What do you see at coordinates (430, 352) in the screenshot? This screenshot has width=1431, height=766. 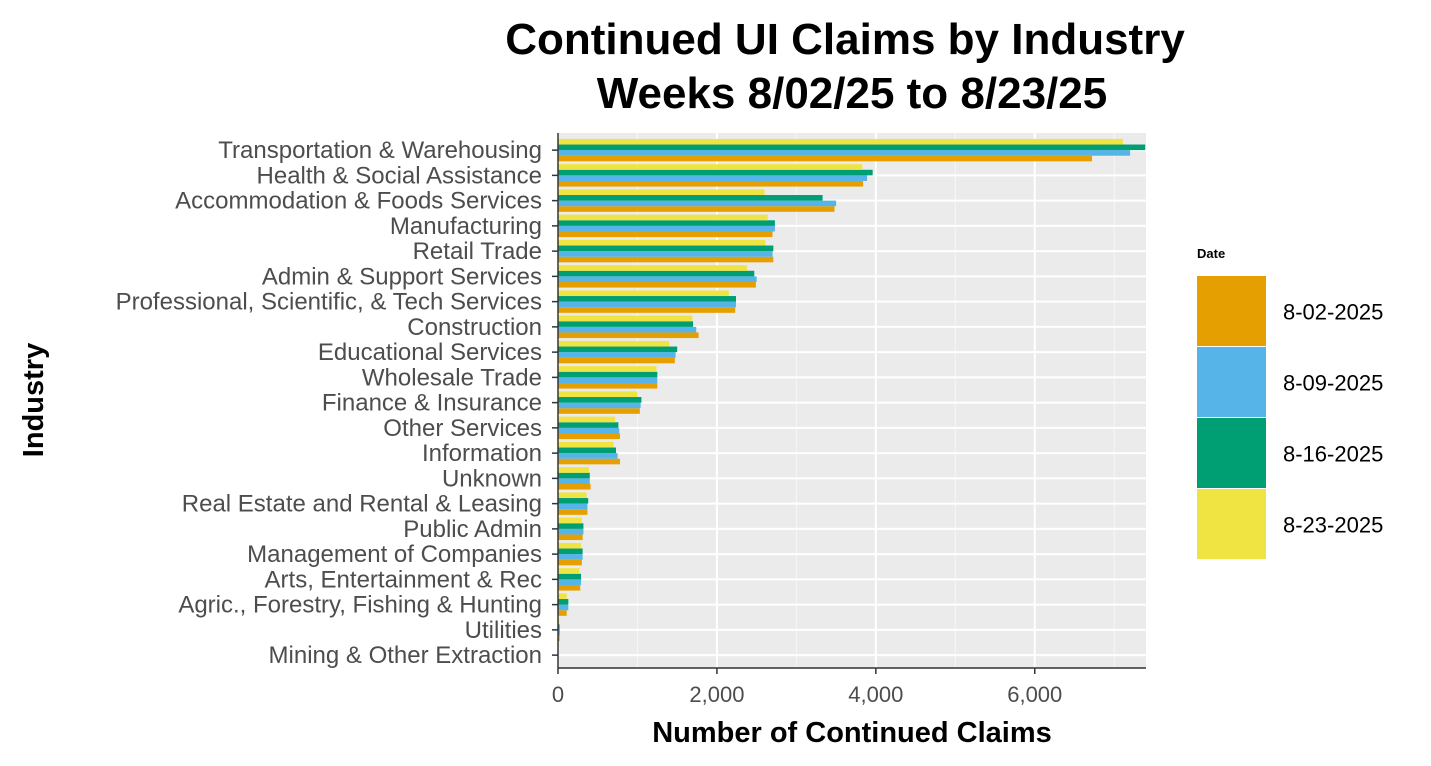 I see `y-tick-label: Educational Services` at bounding box center [430, 352].